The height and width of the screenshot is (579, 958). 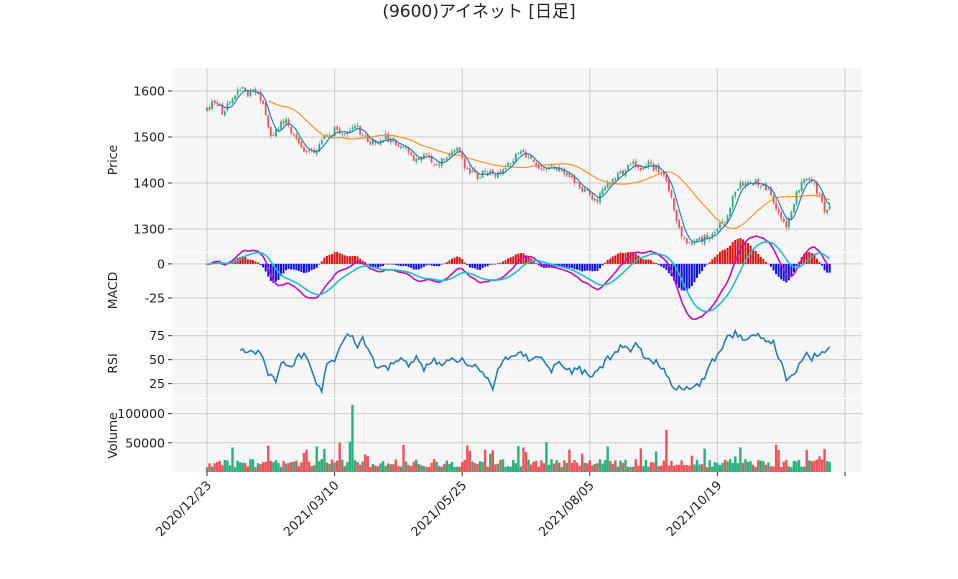 I want to click on rsi-ytick-label: 25, so click(x=157, y=383).